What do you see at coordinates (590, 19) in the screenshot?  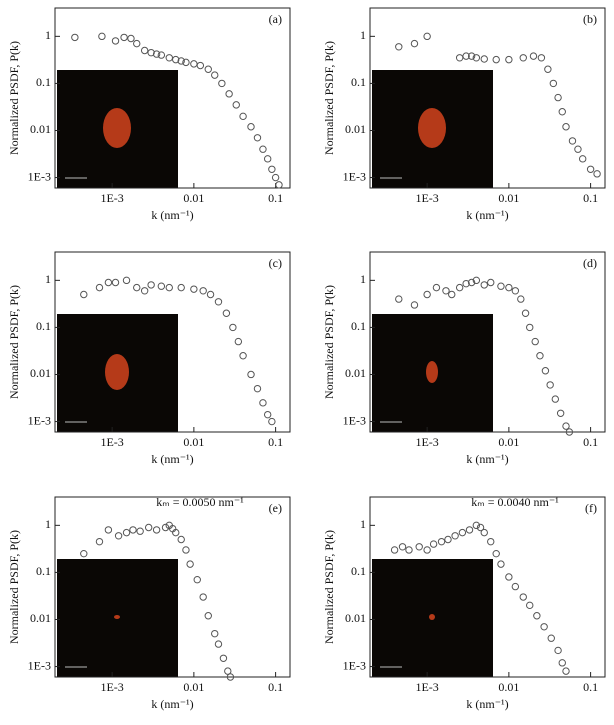 I see `panel-label: (b)` at bounding box center [590, 19].